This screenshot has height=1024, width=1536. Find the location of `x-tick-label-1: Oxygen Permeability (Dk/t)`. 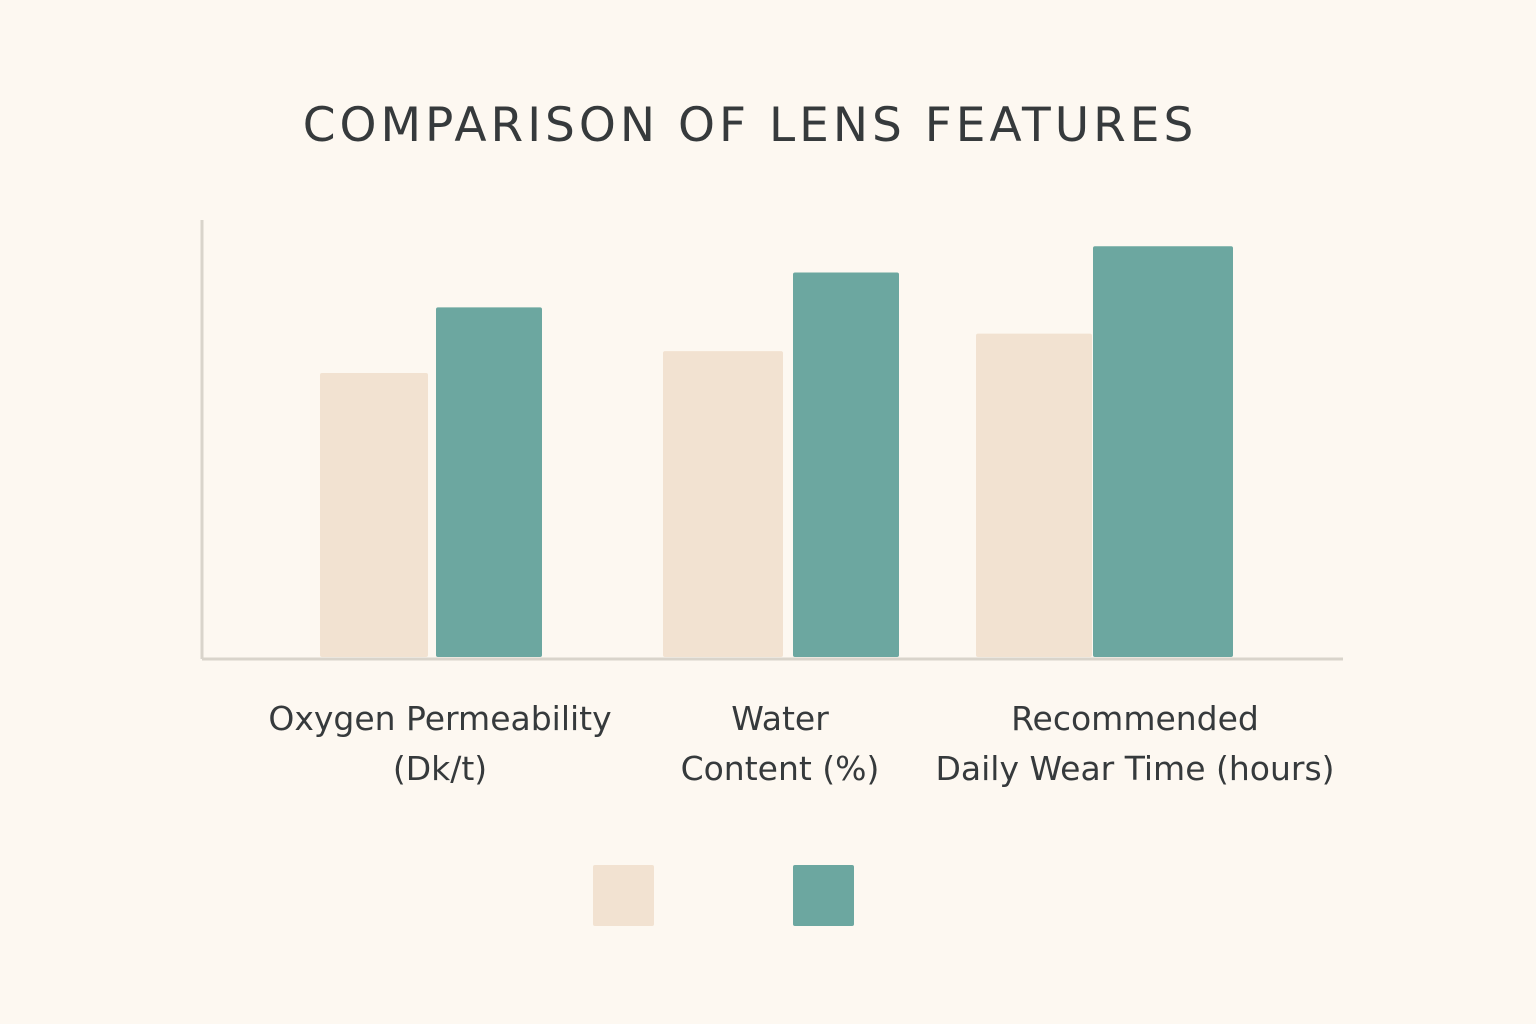

x-tick-label-1: Oxygen Permeability (Dk/t) is located at coordinates (439, 743).